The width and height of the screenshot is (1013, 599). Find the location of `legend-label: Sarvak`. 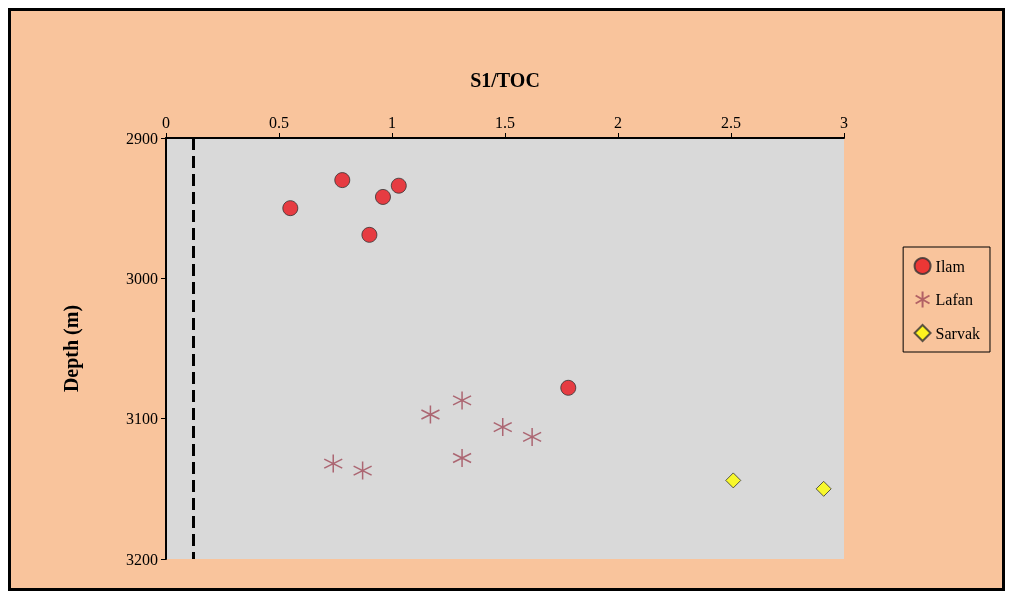

legend-label: Sarvak is located at coordinates (958, 333).